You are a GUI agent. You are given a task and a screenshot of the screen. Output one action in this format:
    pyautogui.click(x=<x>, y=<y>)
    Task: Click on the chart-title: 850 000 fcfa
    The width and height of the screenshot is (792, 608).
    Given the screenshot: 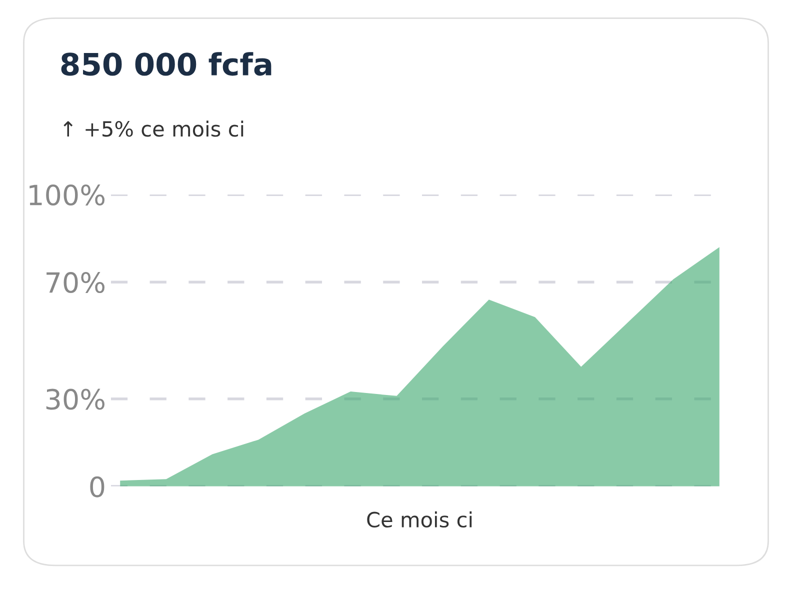 What is the action you would take?
    pyautogui.click(x=166, y=64)
    